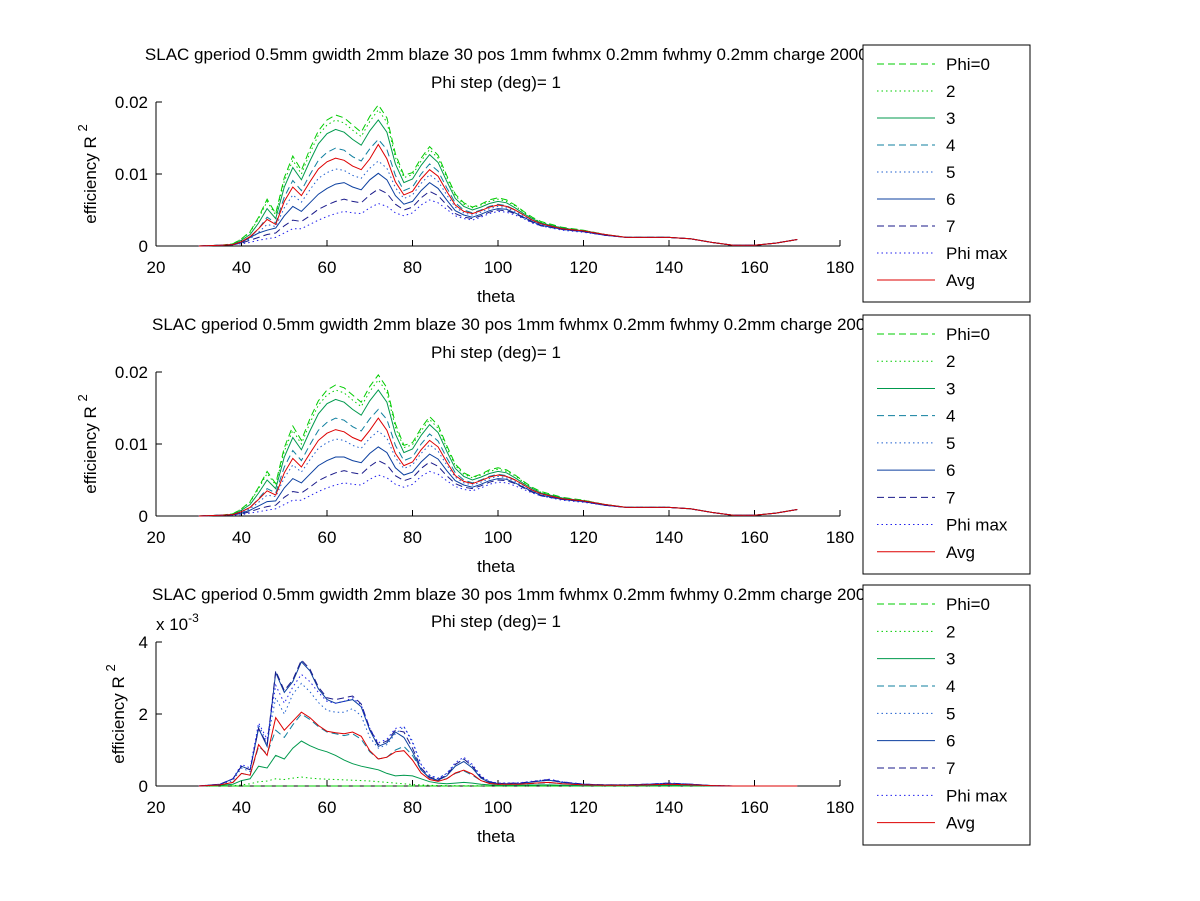 The width and height of the screenshot is (1200, 901). Describe the element at coordinates (143, 714) in the screenshot. I see `y-tick-label: 2` at that location.